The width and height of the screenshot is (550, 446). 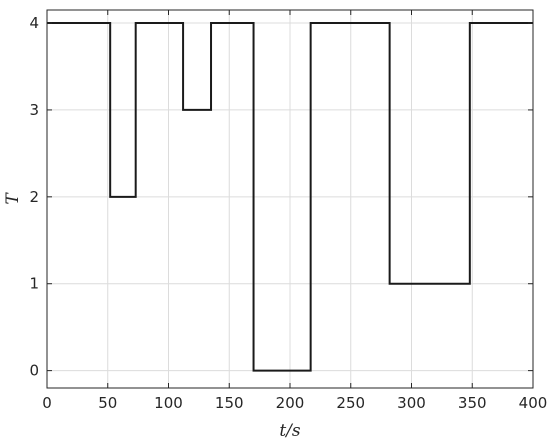 I want to click on y-tick-label: 0, so click(x=34, y=371).